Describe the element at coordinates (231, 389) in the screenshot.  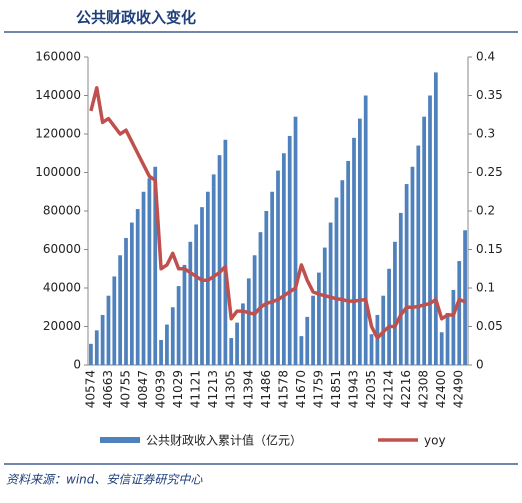
I see `x-tick-label: 41305` at that location.